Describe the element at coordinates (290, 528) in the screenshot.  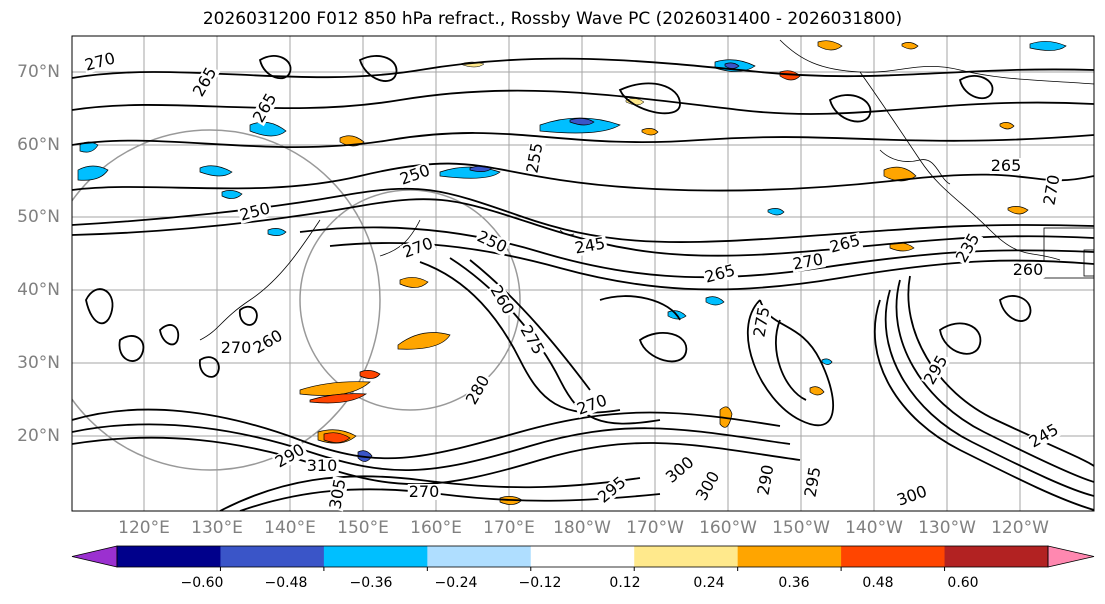
I see `lon-label-140e: 140°E` at that location.